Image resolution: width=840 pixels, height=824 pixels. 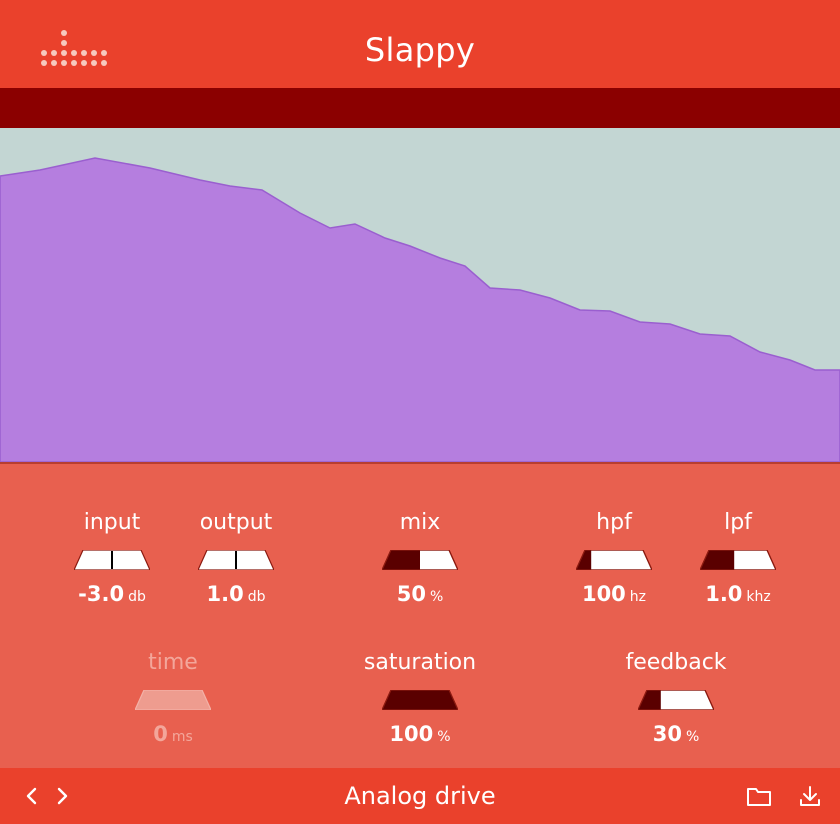 I want to click on output-control: output 1.0 db, so click(x=236, y=558).